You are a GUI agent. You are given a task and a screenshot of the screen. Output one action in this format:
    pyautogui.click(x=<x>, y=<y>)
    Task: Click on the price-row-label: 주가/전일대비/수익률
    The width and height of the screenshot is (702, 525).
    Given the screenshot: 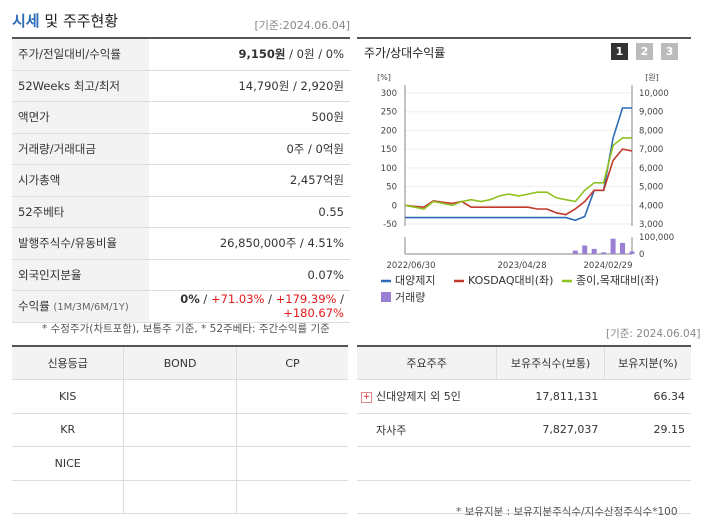 What is the action you would take?
    pyautogui.click(x=80, y=55)
    